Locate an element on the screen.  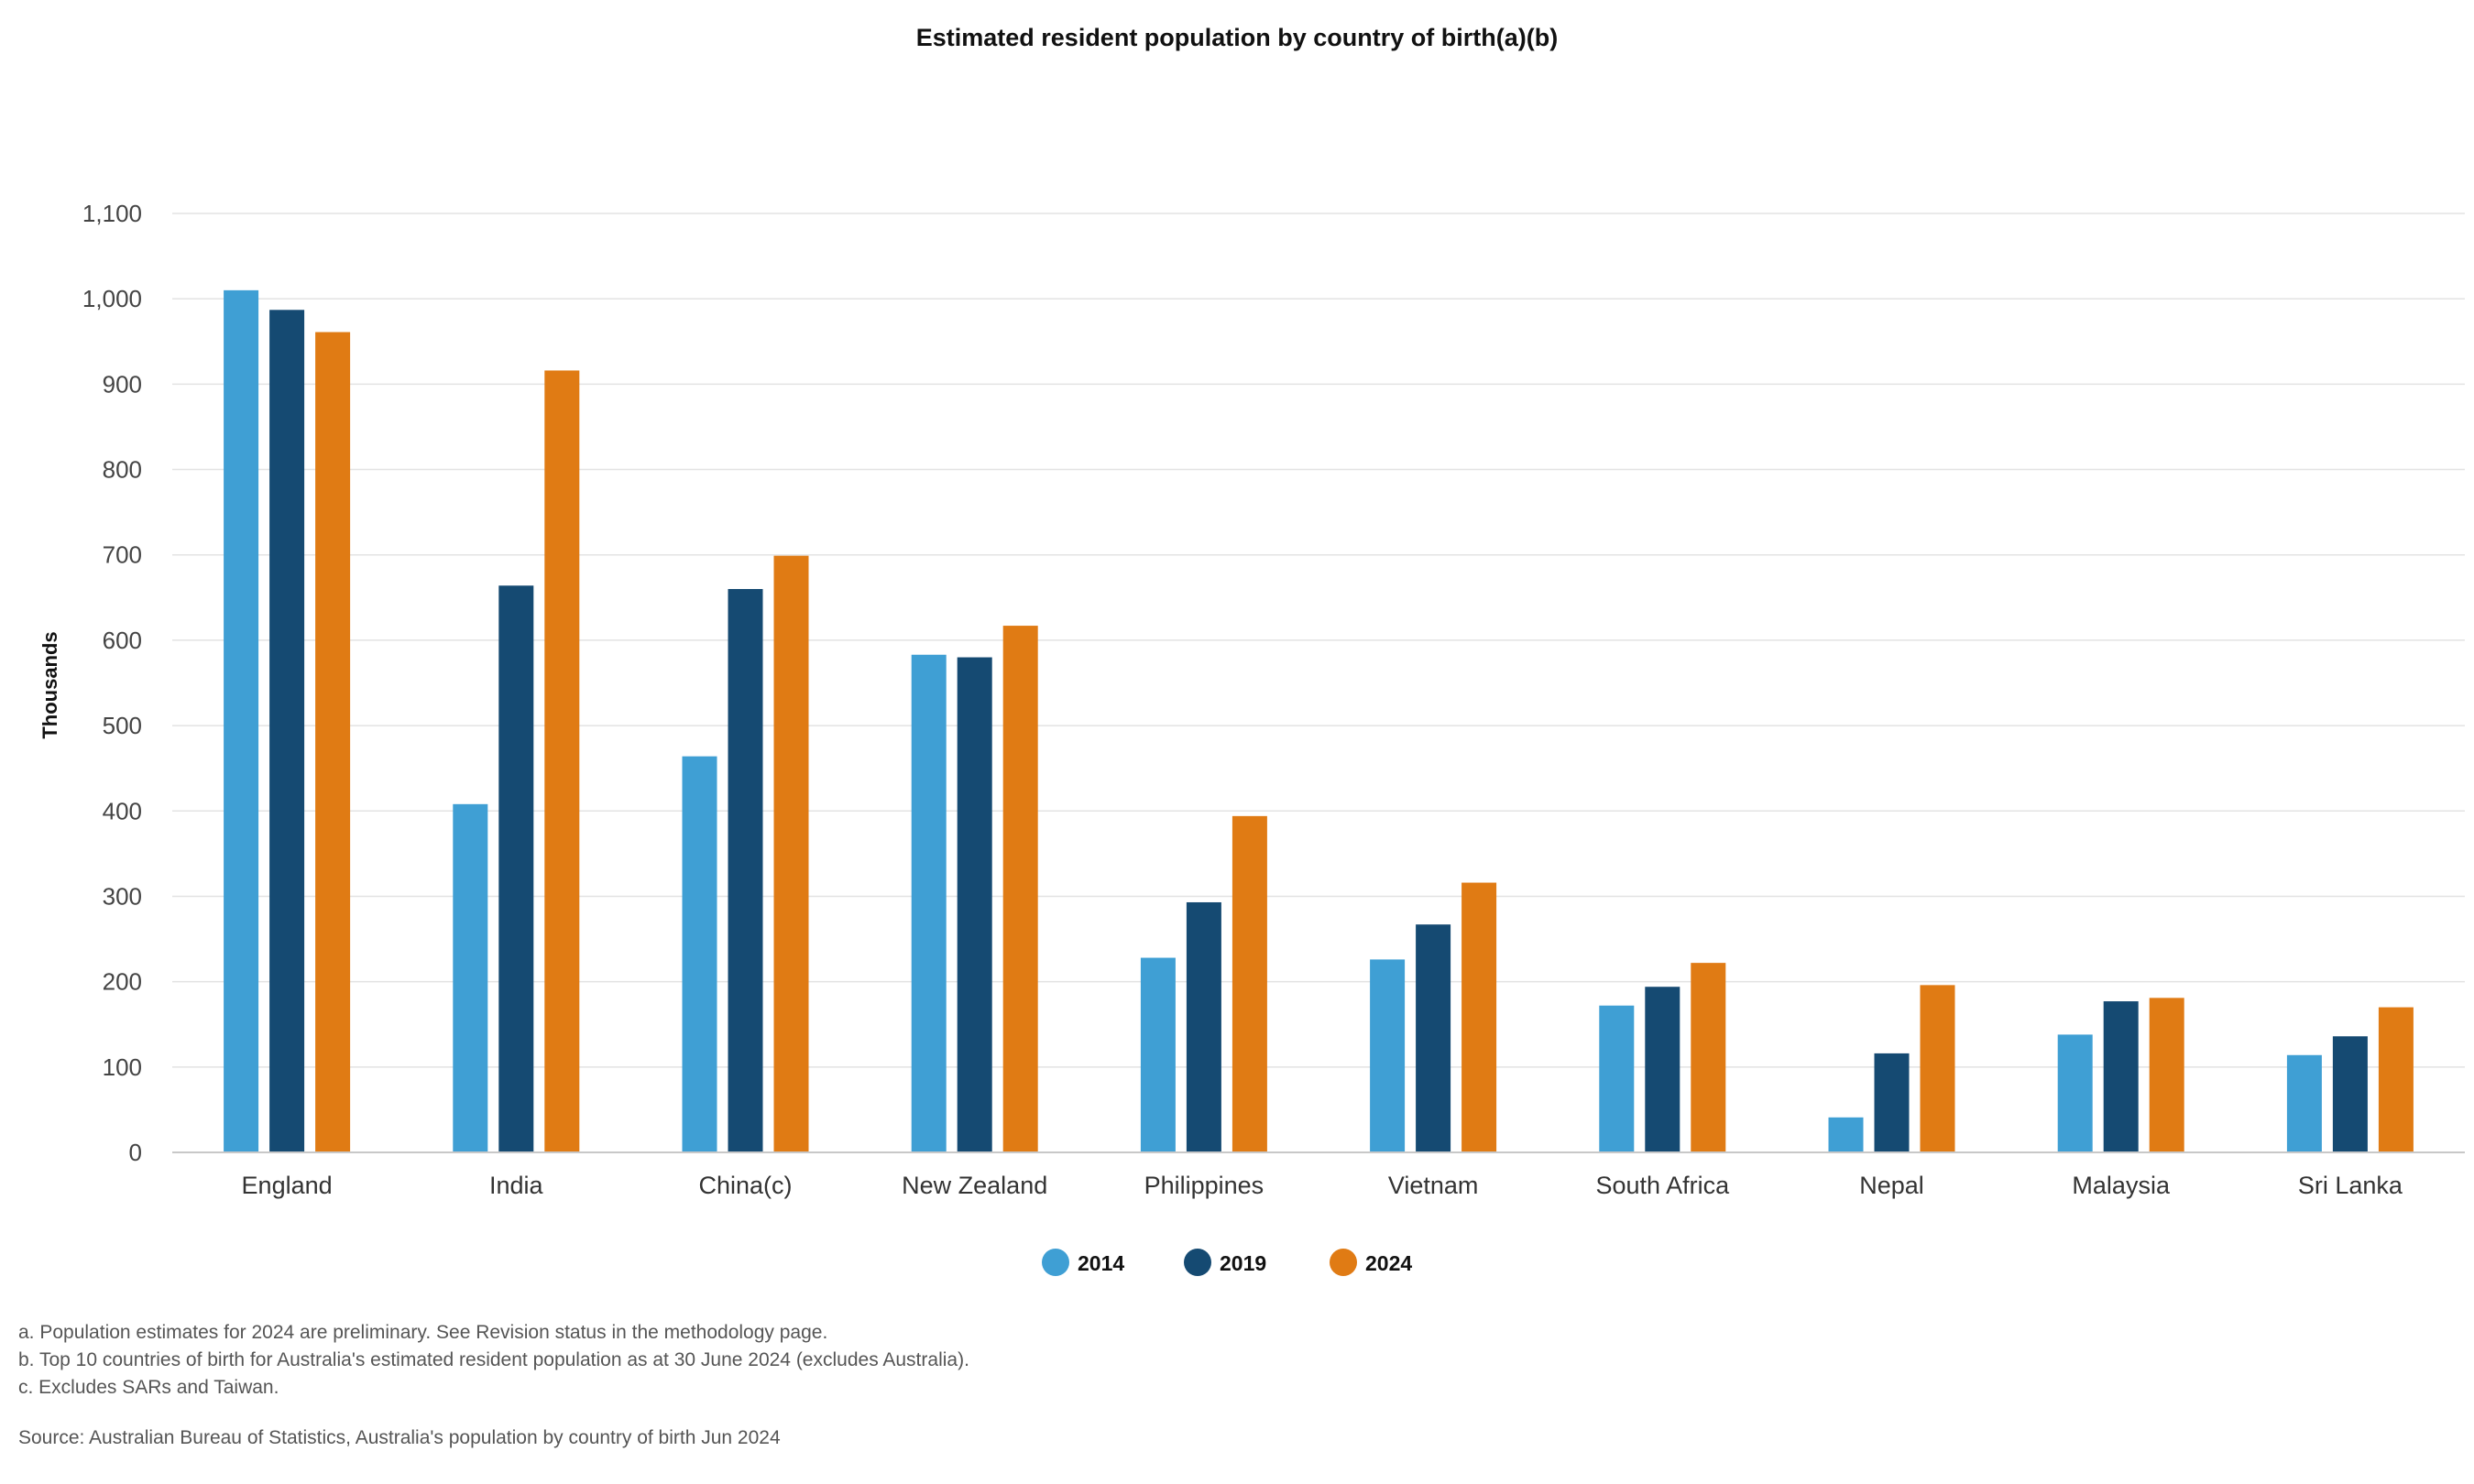
x-tick-label: Vietnam is located at coordinates (1433, 1185).